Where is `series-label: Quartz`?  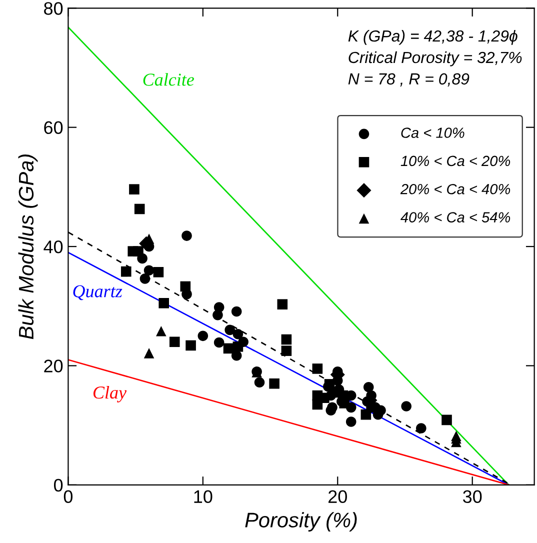 series-label: Quartz is located at coordinates (97, 292).